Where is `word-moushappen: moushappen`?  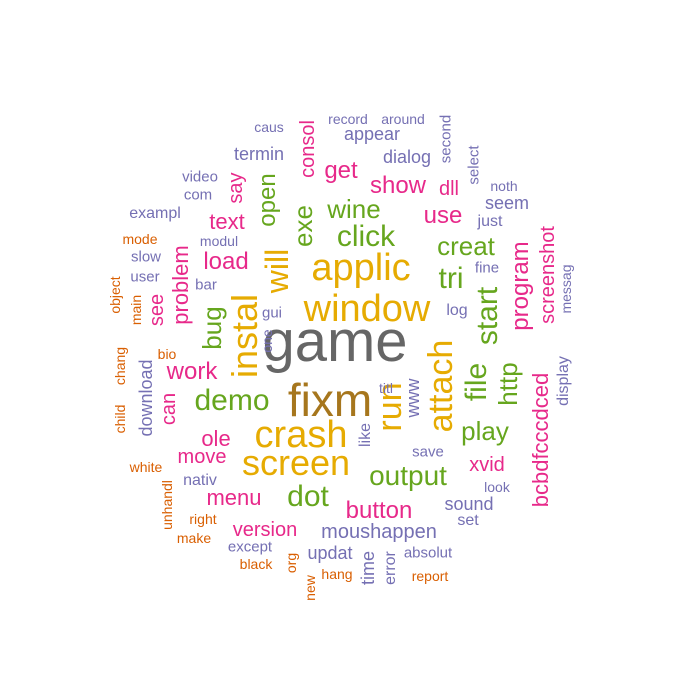
word-moushappen: moushappen is located at coordinates (379, 532).